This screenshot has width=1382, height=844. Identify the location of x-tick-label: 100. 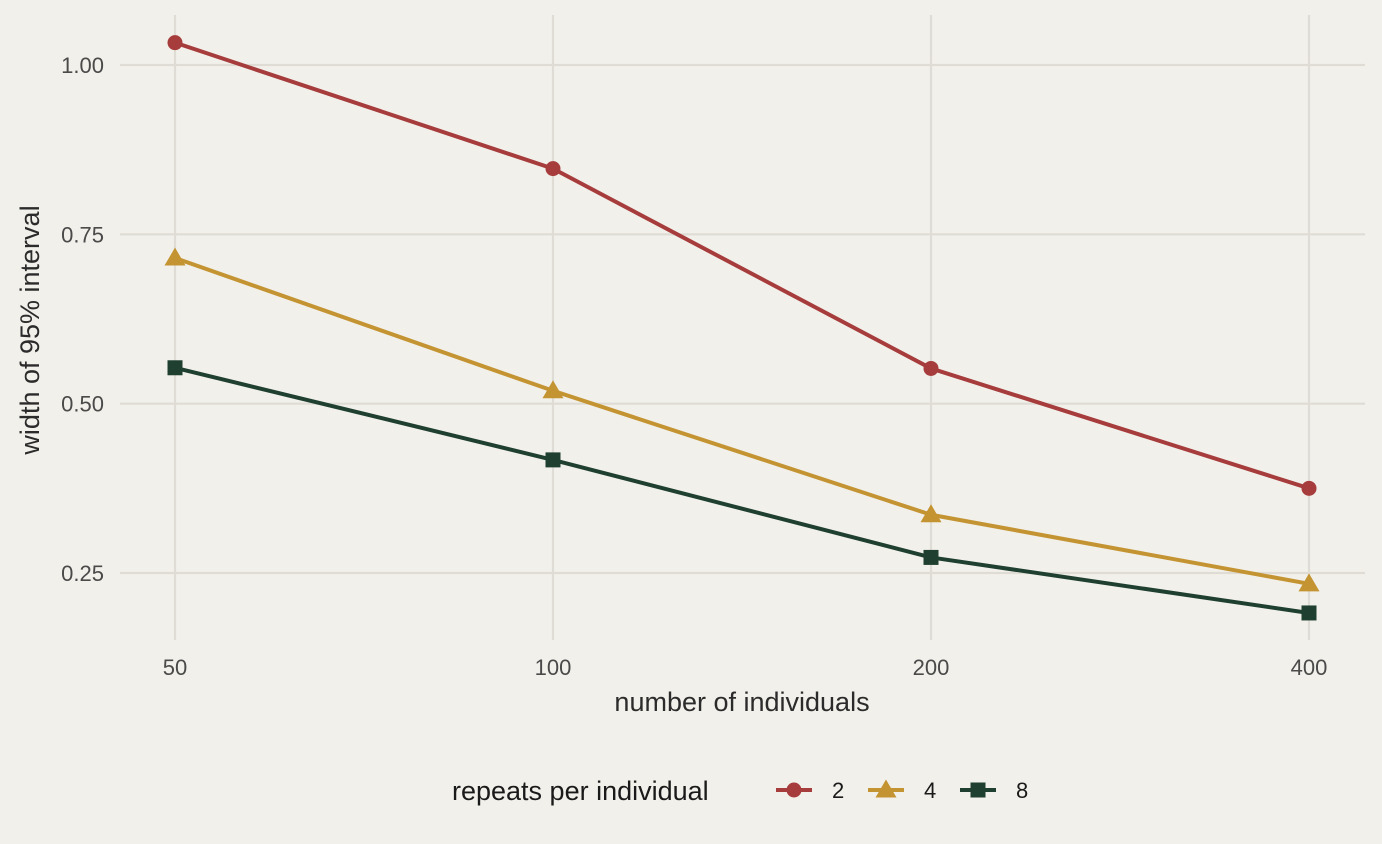
(553, 667).